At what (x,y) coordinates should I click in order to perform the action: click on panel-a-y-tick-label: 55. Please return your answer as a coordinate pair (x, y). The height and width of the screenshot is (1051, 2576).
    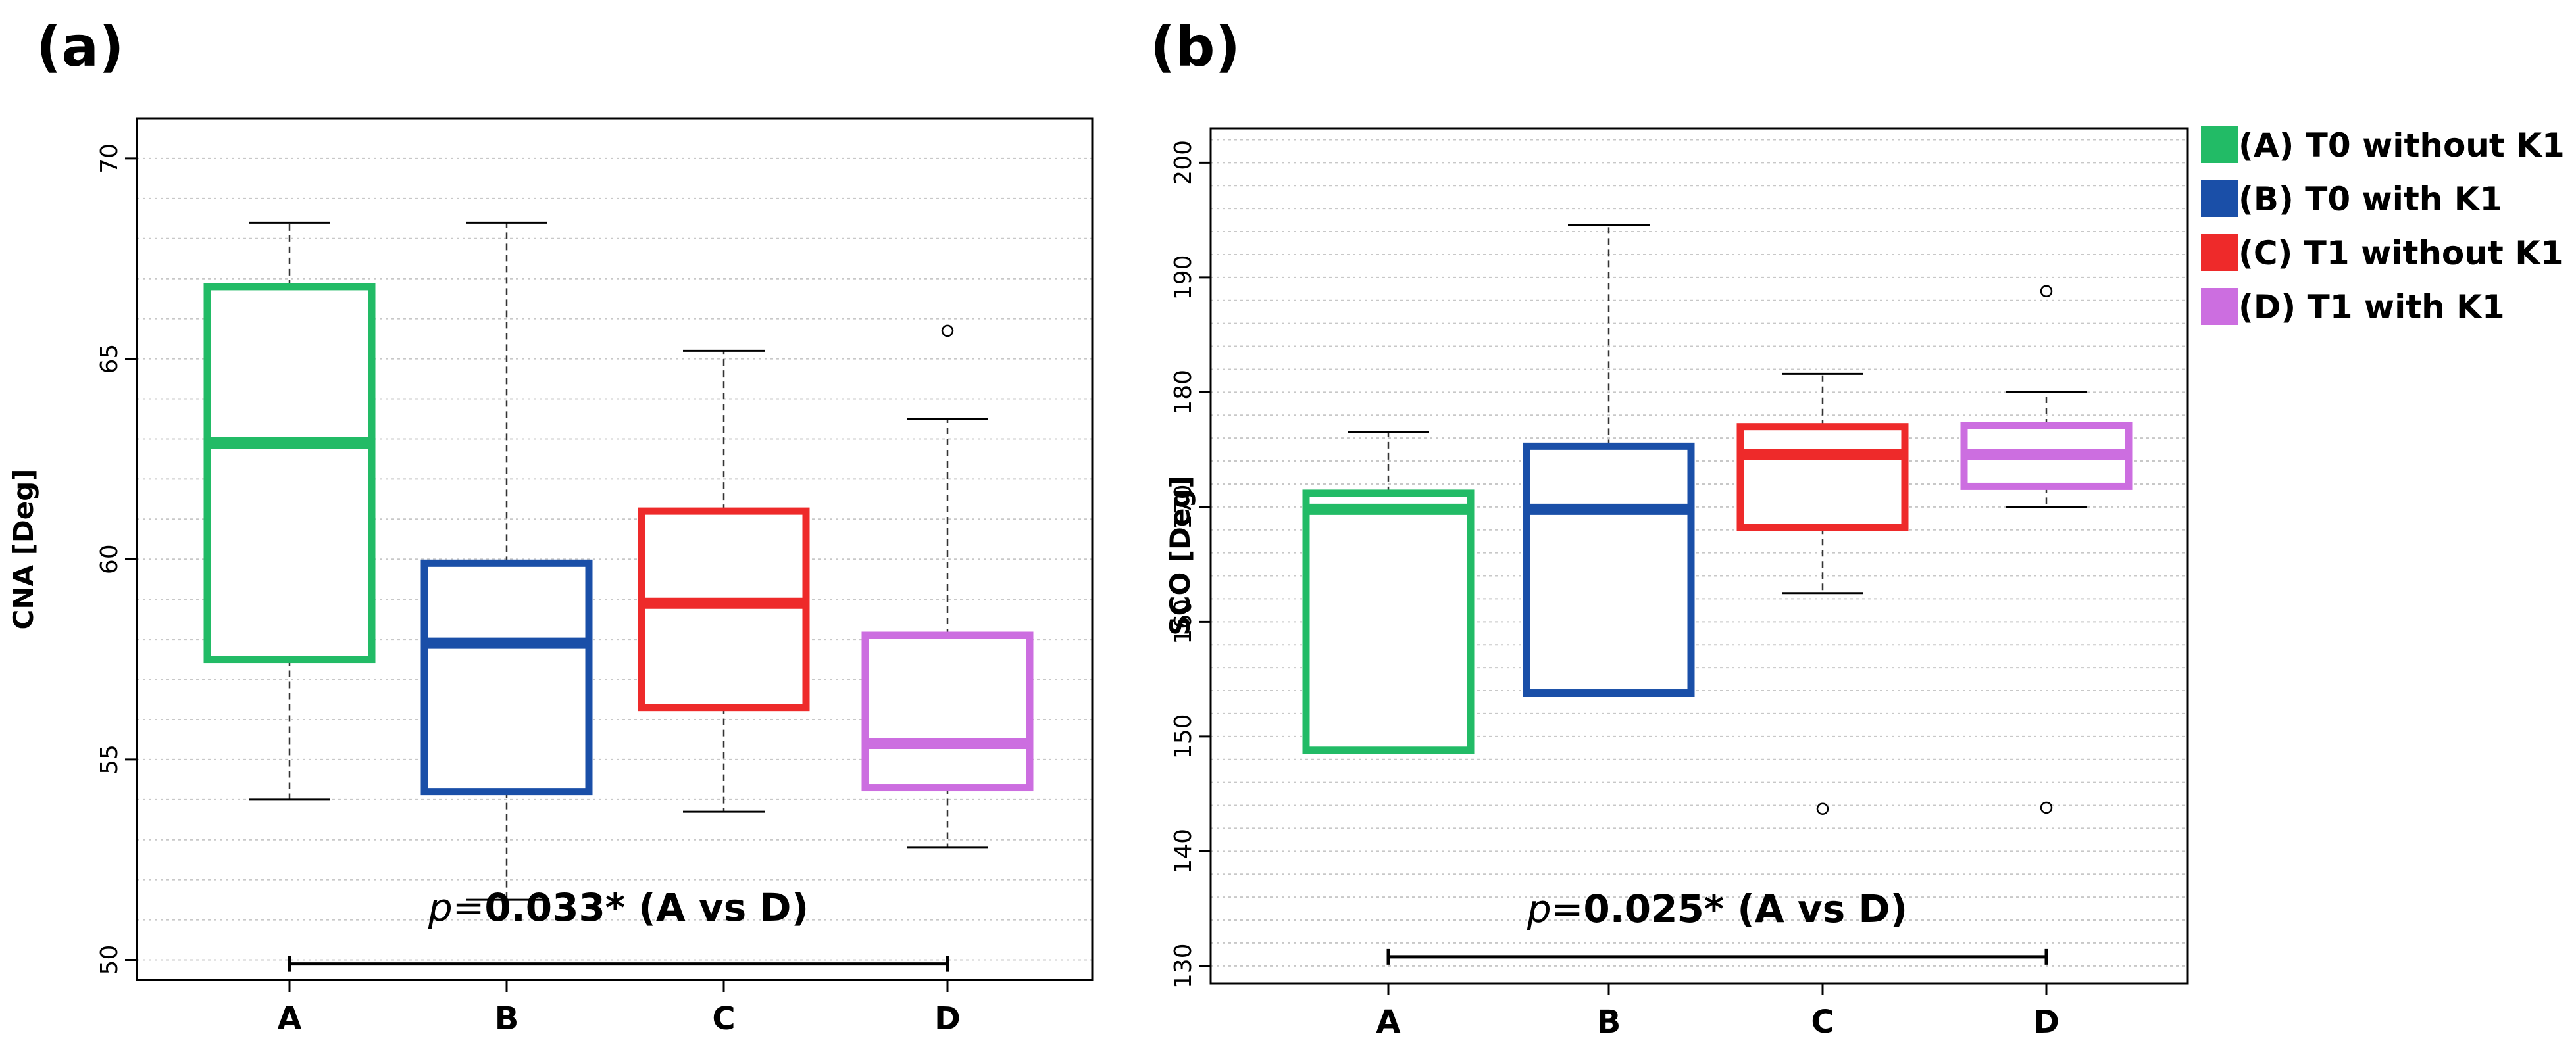
    Looking at the image, I should click on (110, 760).